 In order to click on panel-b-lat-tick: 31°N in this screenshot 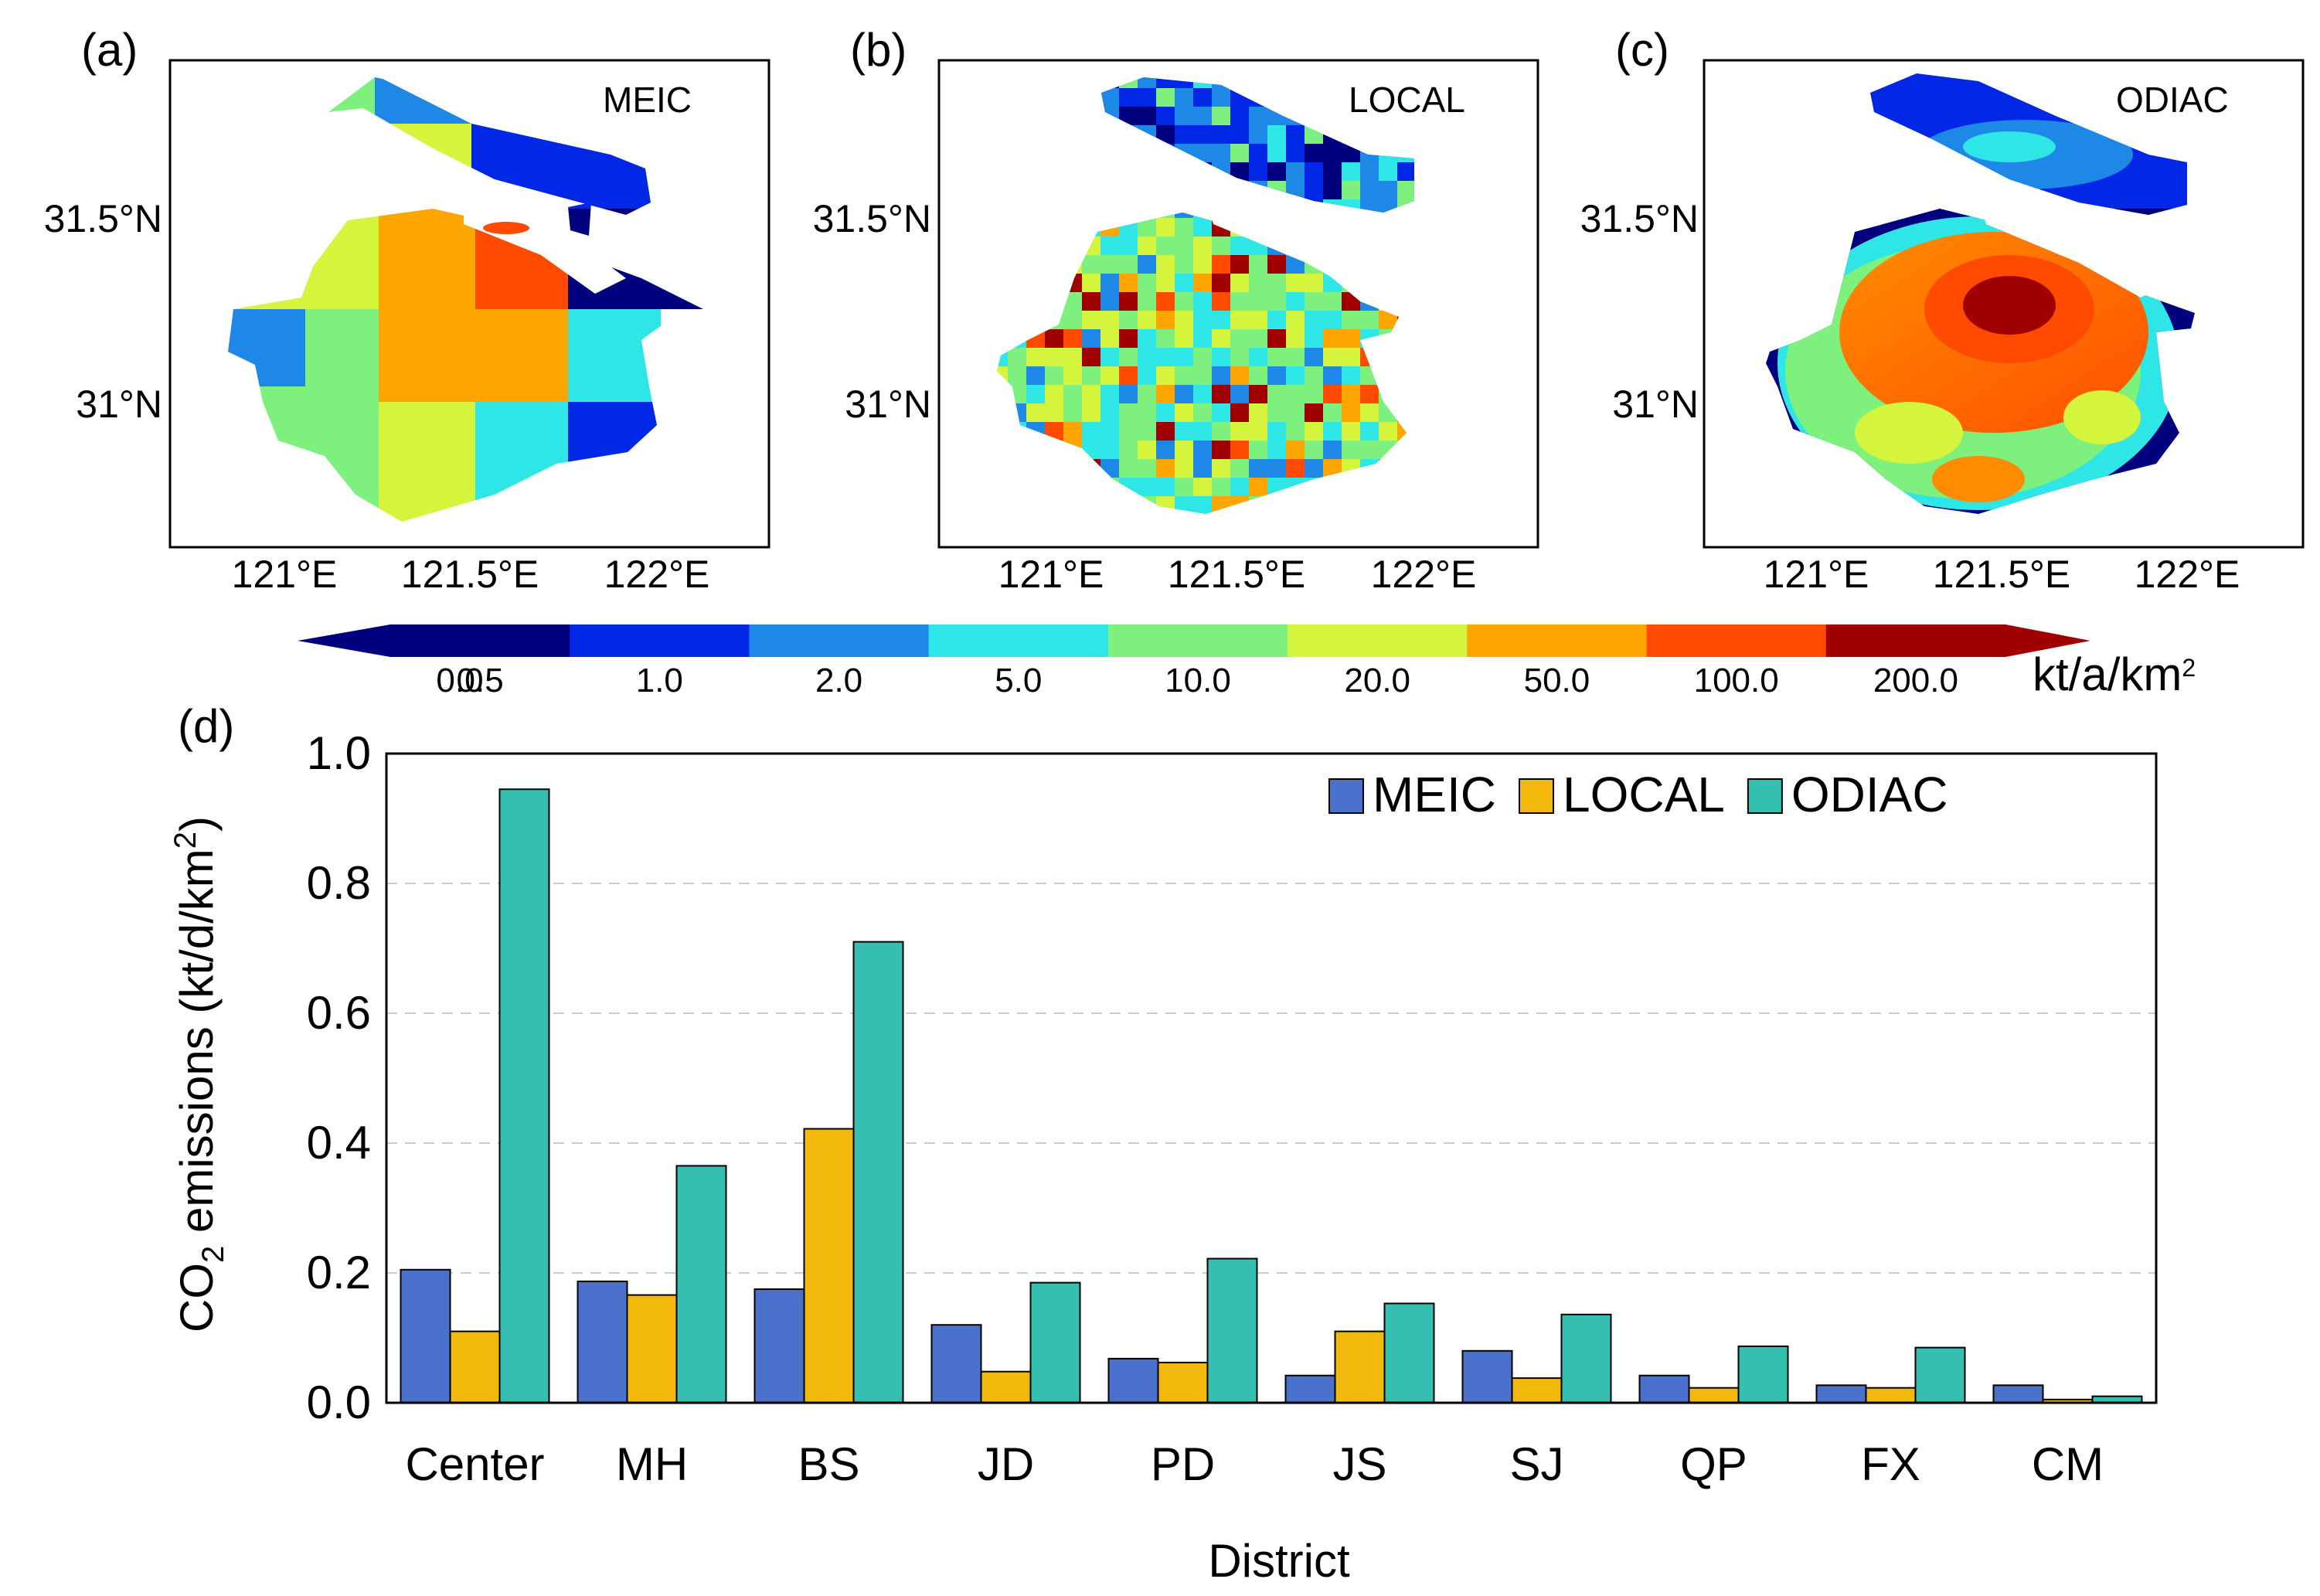, I will do `click(888, 404)`.